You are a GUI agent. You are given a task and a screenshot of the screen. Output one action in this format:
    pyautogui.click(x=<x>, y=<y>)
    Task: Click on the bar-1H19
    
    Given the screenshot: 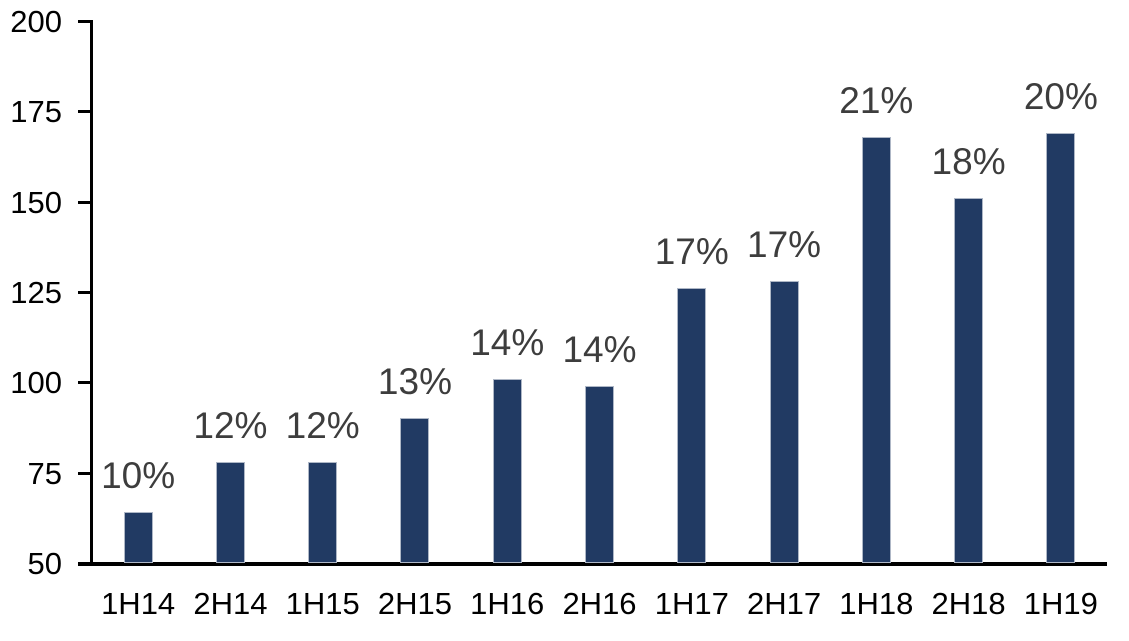 What is the action you would take?
    pyautogui.click(x=1061, y=348)
    